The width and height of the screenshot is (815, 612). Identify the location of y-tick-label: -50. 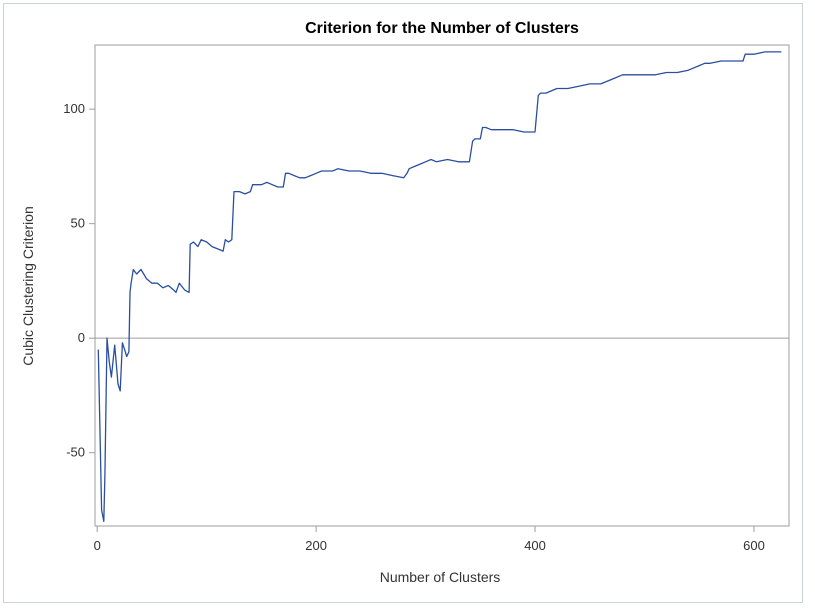
(75, 452).